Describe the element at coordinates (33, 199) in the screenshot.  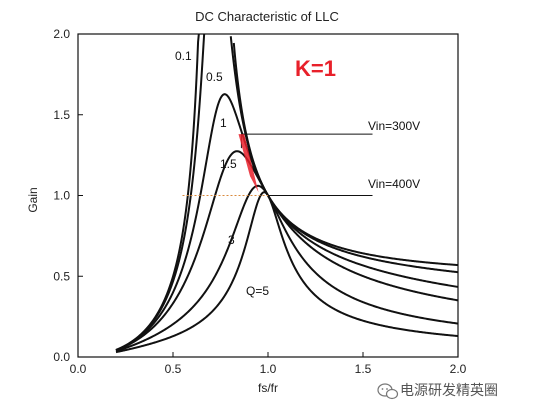
I see `y-axis-label: Gain` at that location.